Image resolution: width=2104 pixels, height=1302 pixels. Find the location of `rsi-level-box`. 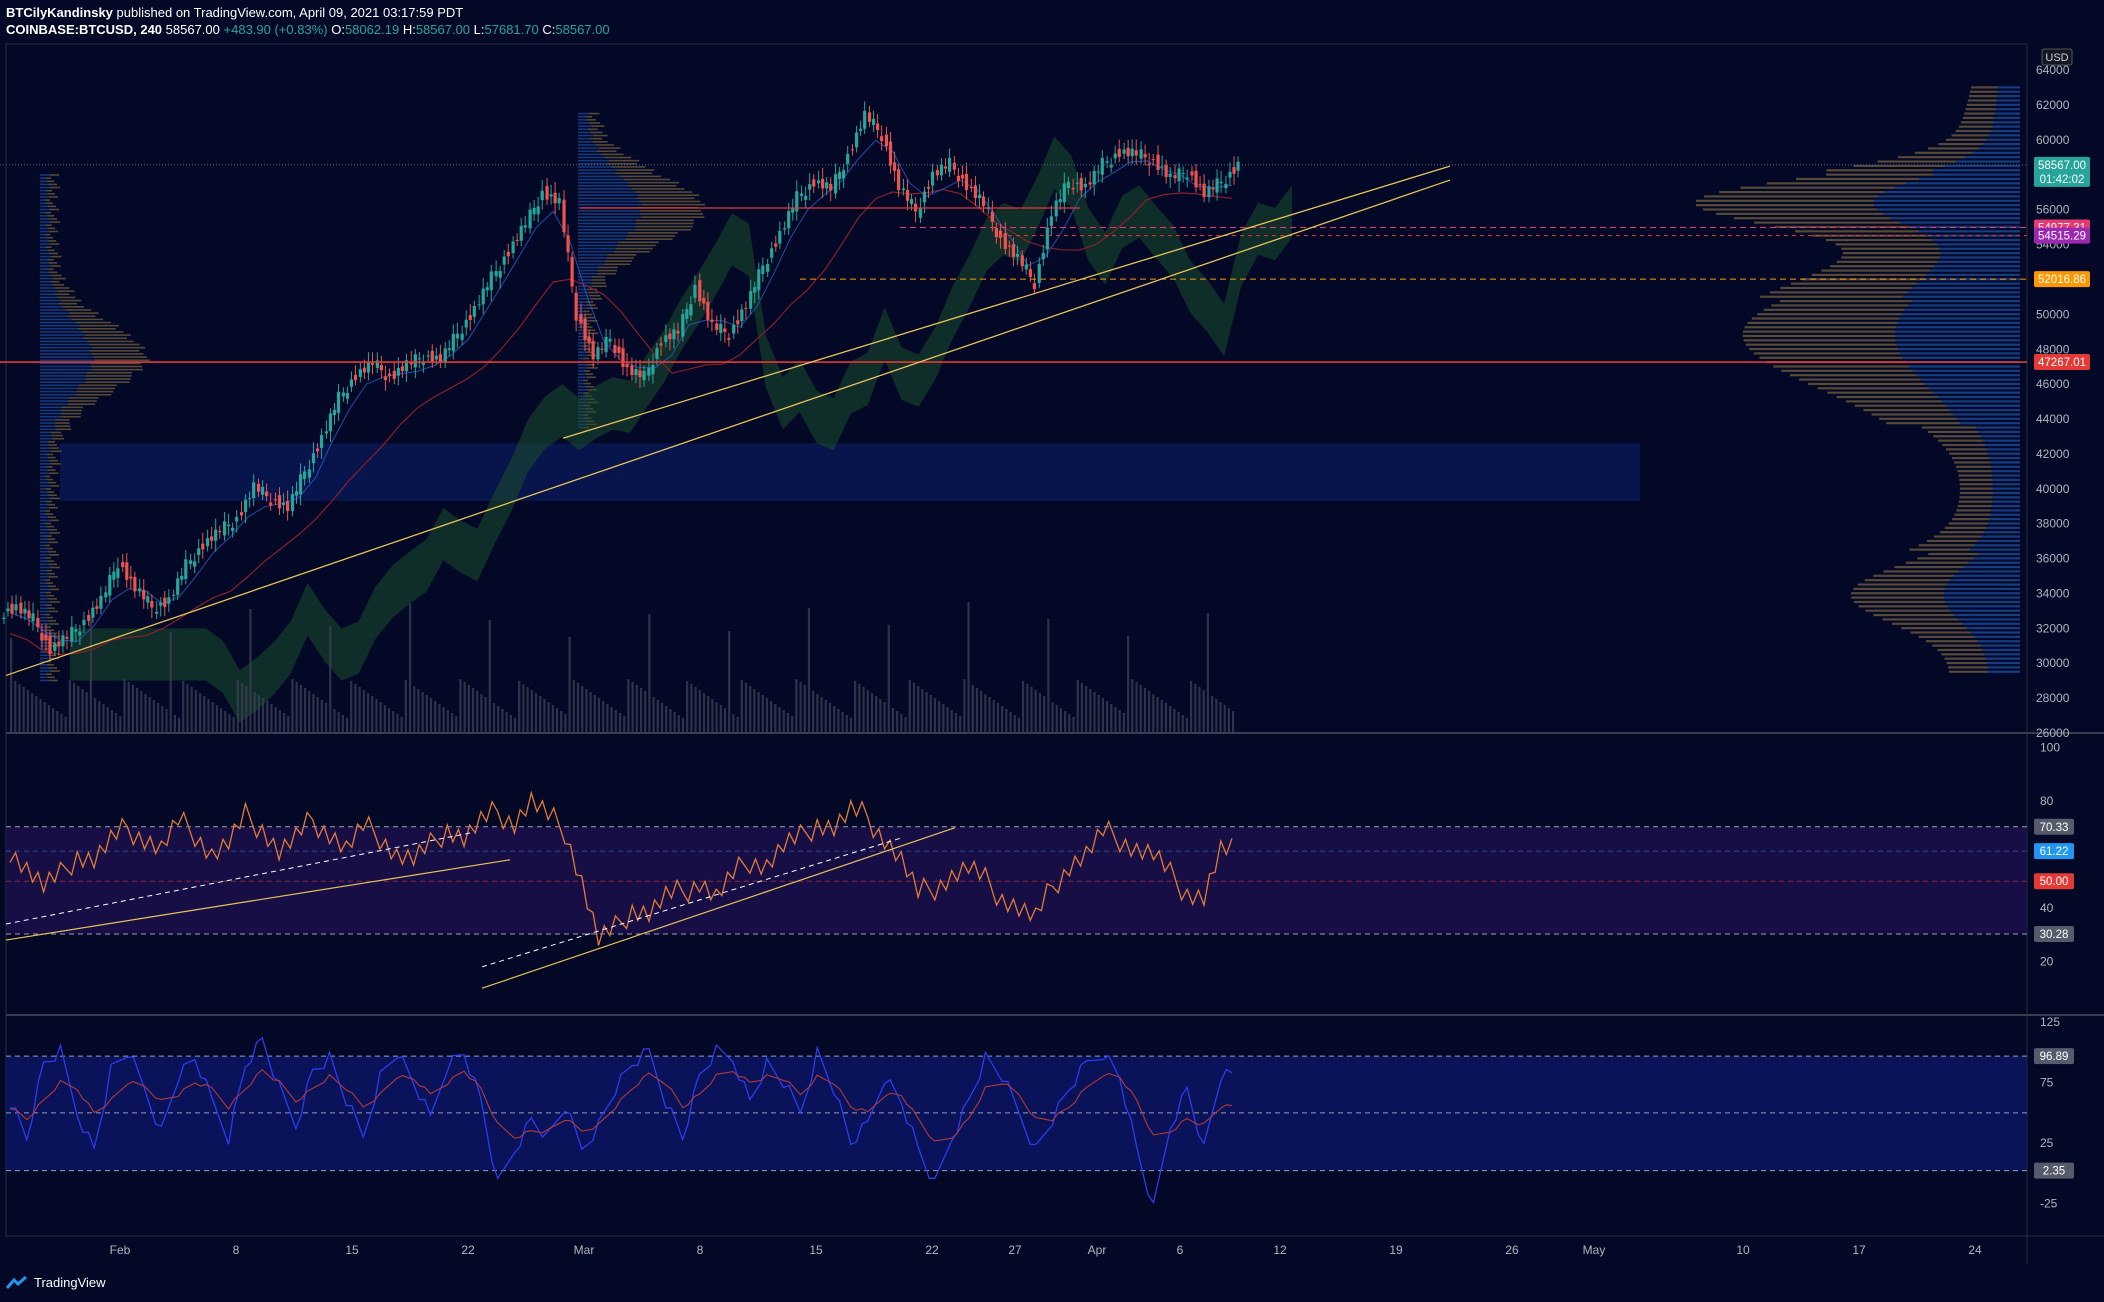

rsi-level-box is located at coordinates (2054, 933).